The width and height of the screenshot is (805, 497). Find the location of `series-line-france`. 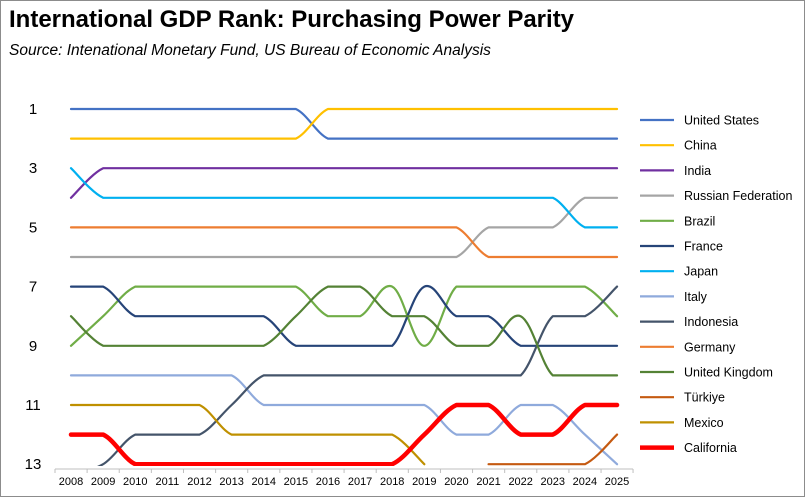

series-line-france is located at coordinates (344, 316).